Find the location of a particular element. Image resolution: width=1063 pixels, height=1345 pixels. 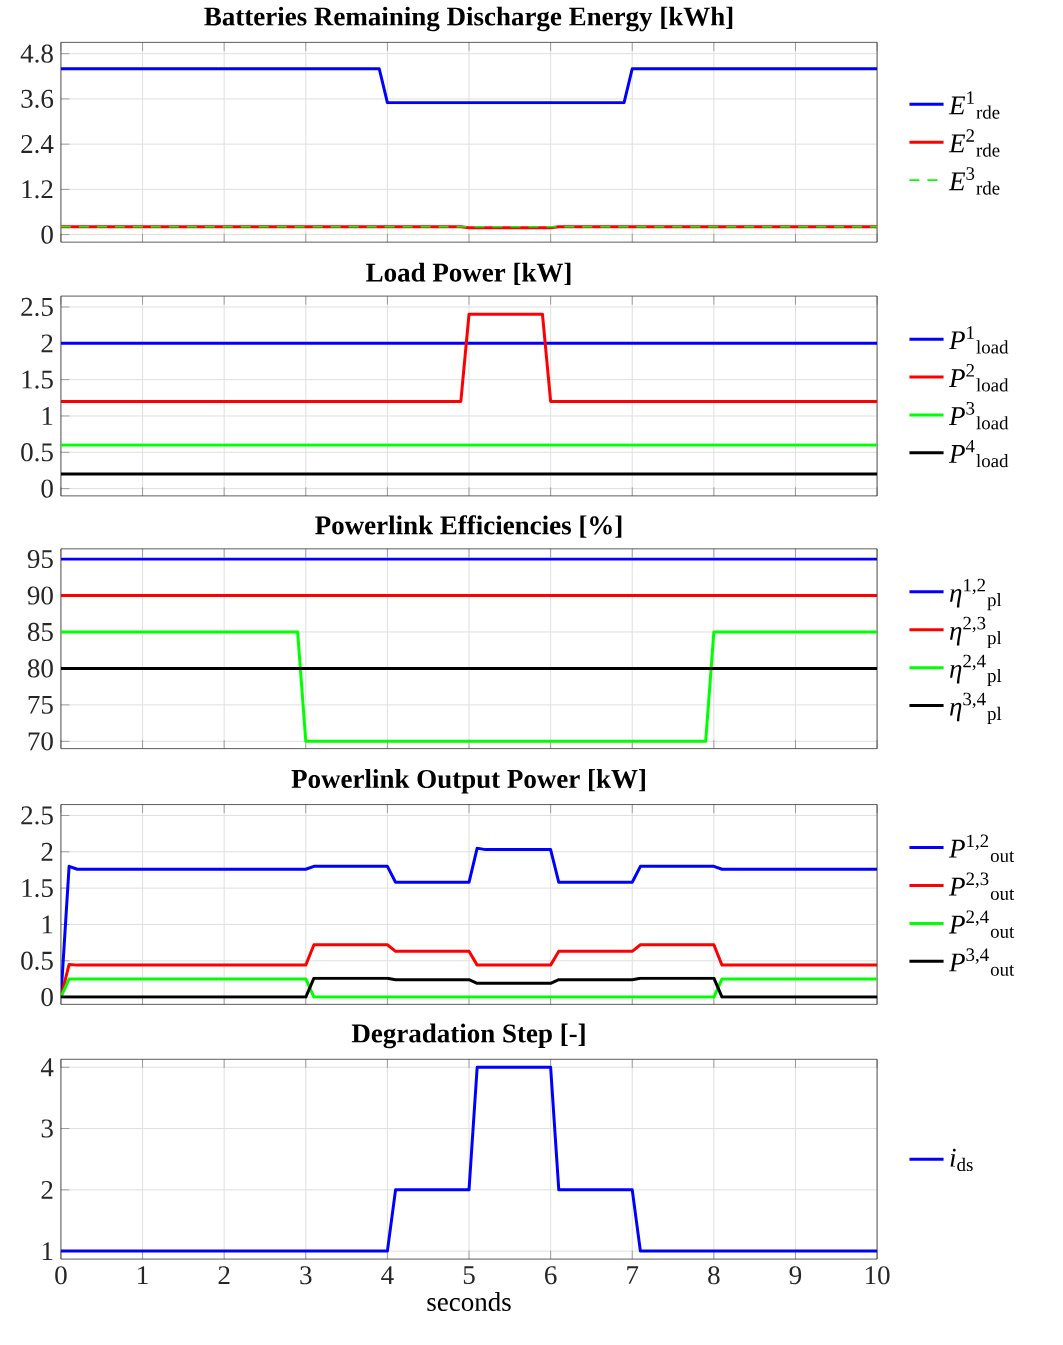

legend-label: η$^{1,2}$pl is located at coordinates (976, 594).